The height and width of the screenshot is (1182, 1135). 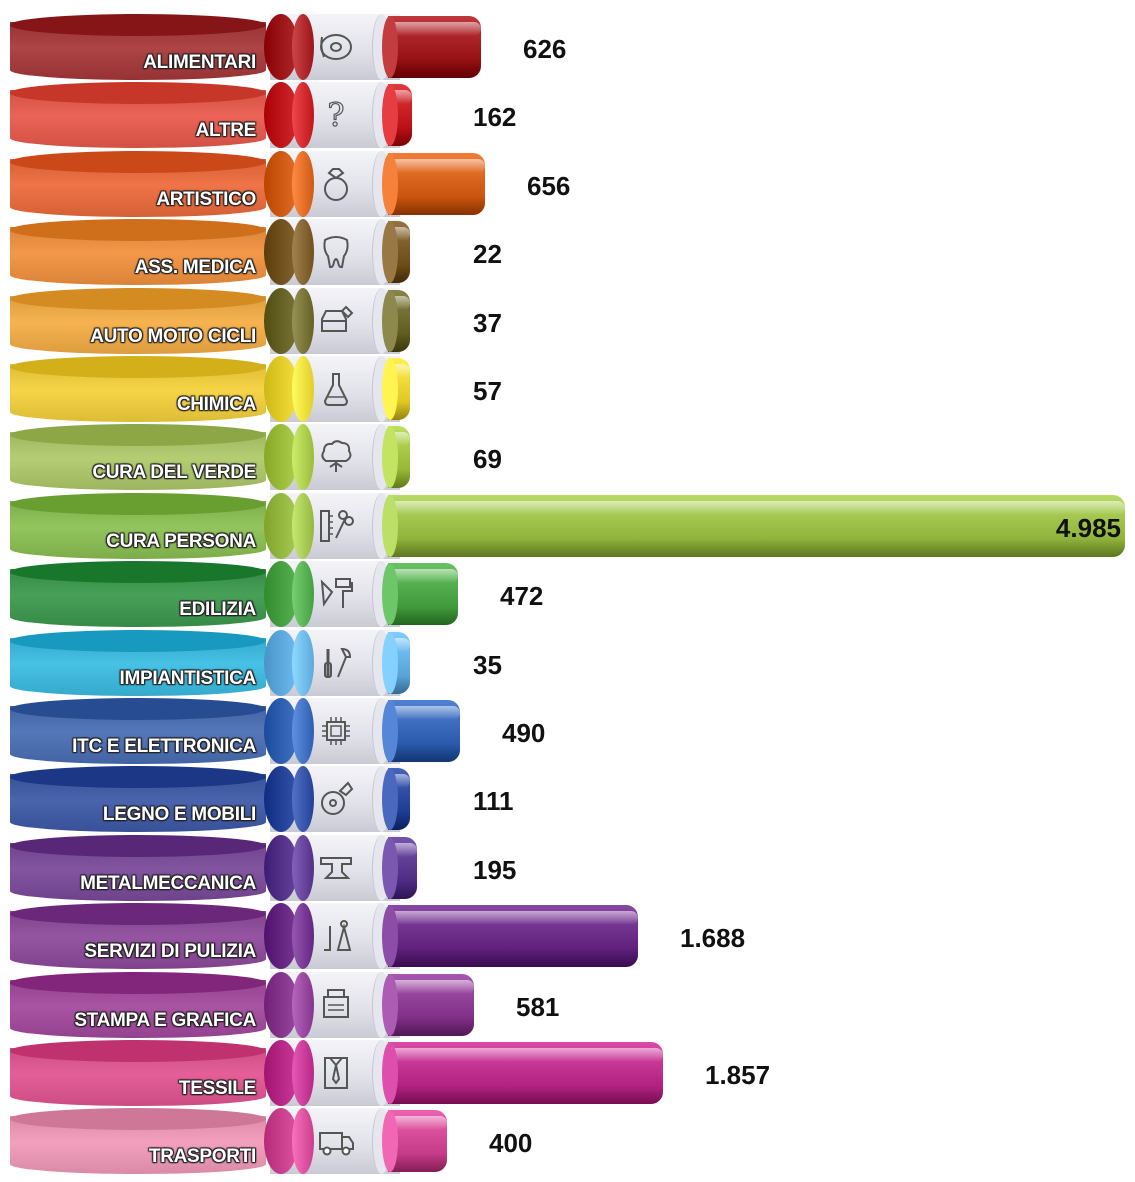 What do you see at coordinates (567, 116) in the screenshot?
I see `bar-row-altre: ALTRE? 162` at bounding box center [567, 116].